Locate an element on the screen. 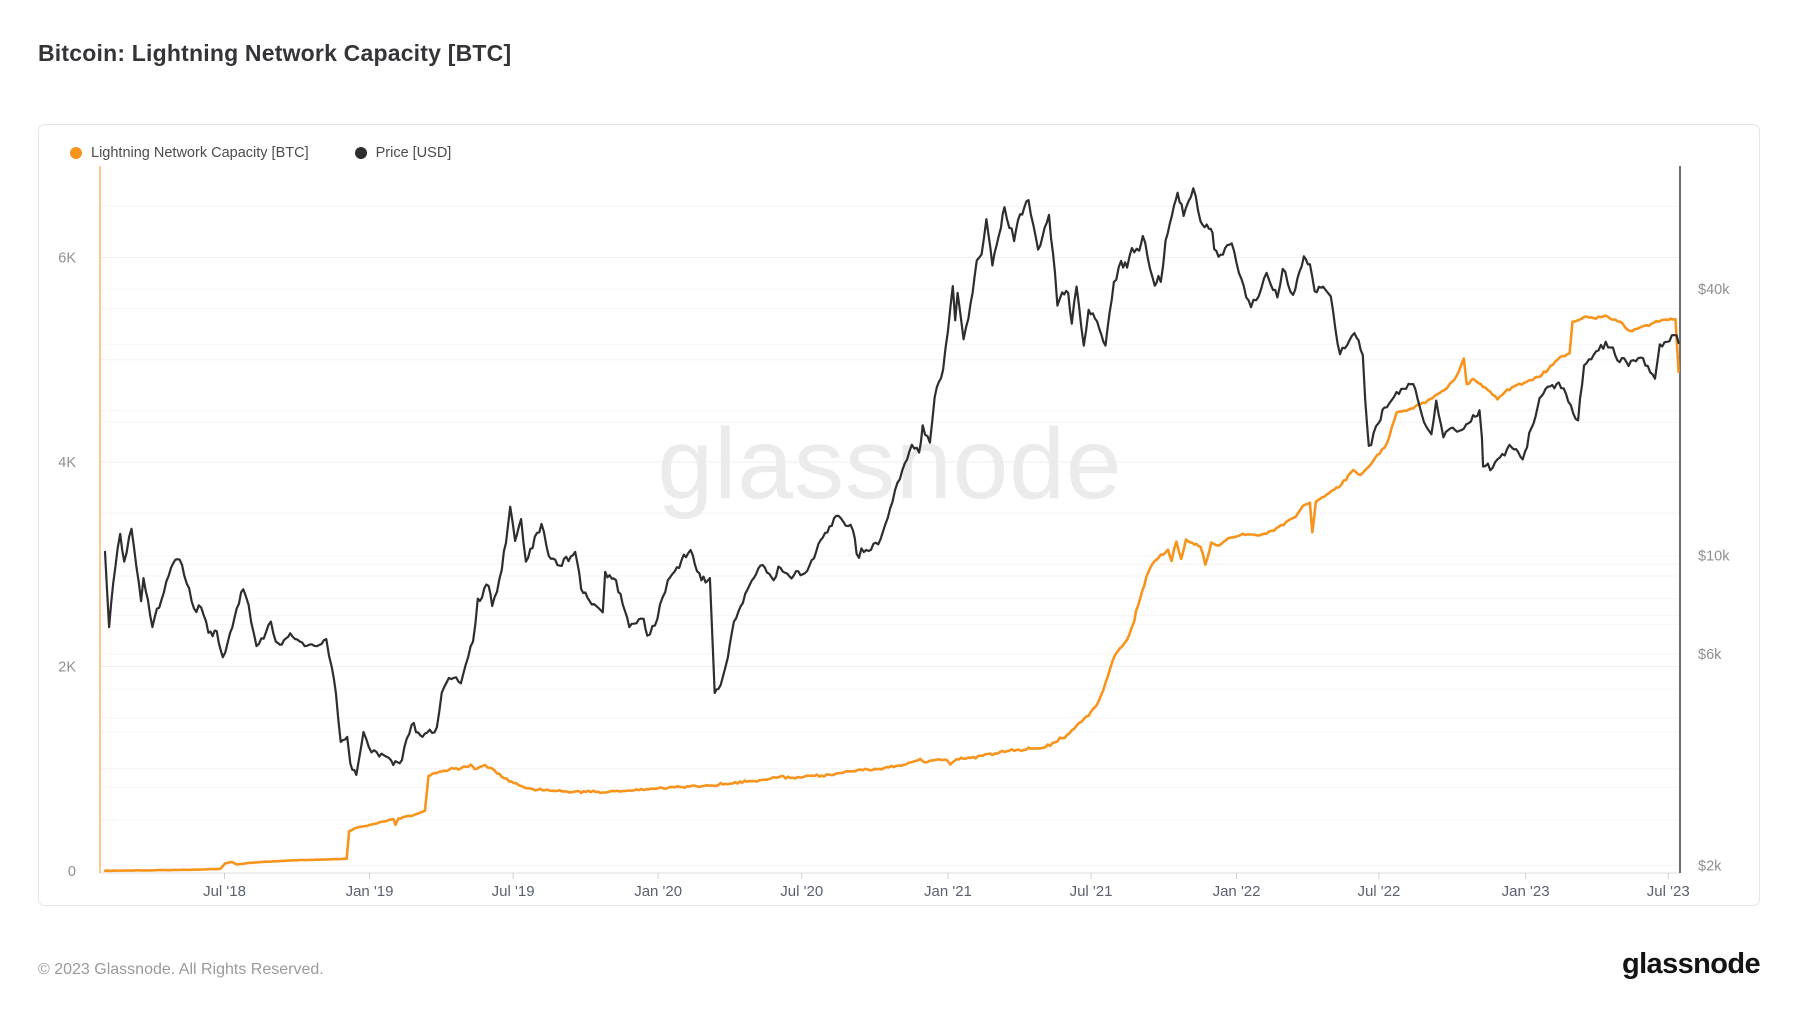  glassnode-watermark: glassnode is located at coordinates (890, 464).